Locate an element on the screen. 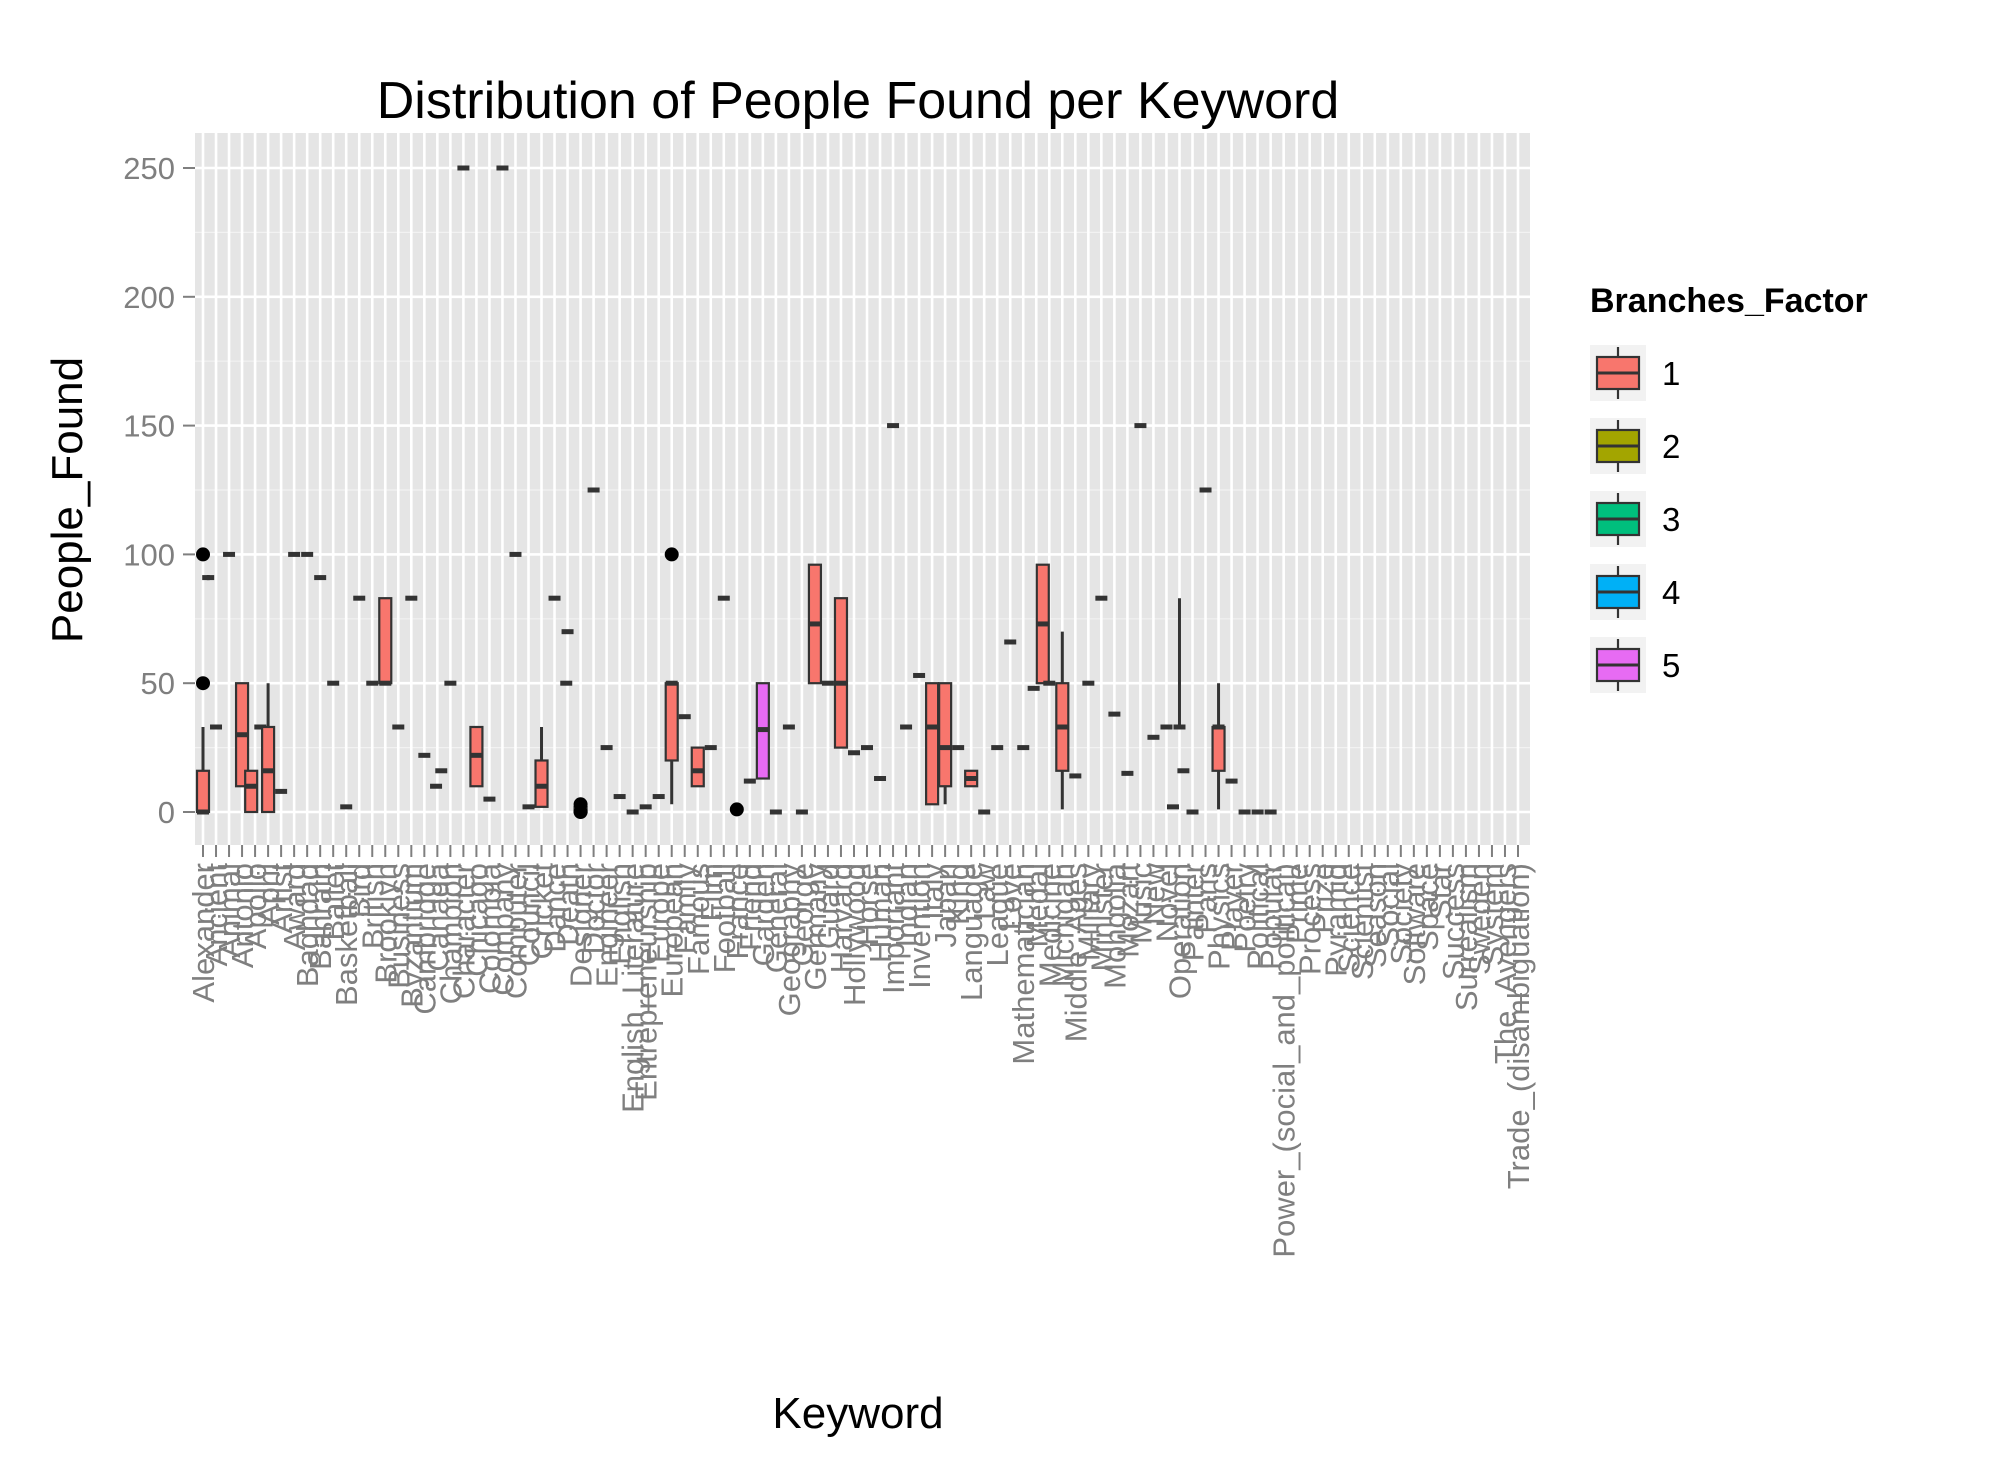  x-tick-label: British is located at coordinates (372, 906).